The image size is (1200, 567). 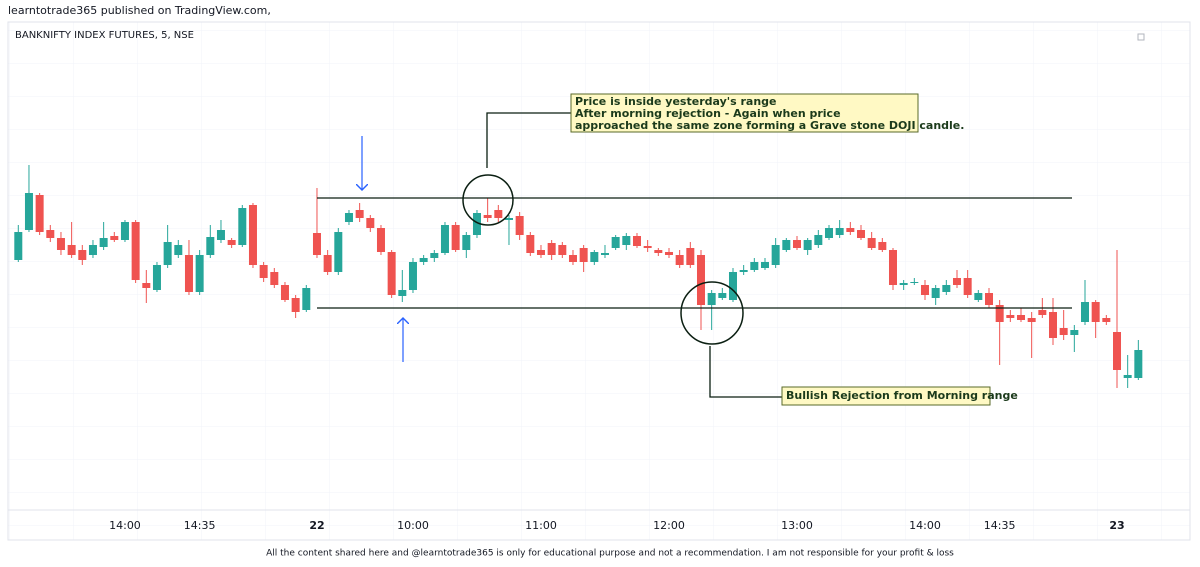 What do you see at coordinates (712, 313) in the screenshot?
I see `circle` at bounding box center [712, 313].